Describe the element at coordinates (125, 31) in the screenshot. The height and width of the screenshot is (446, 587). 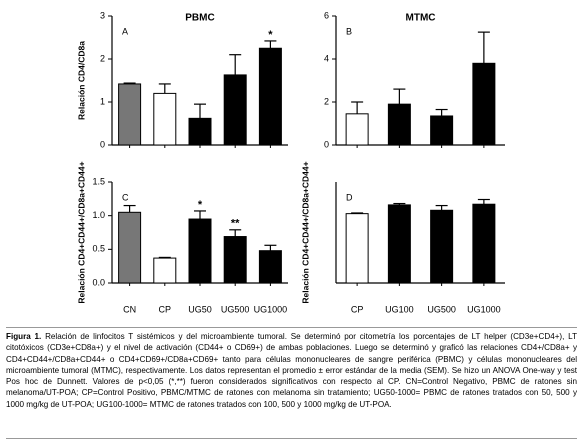
I see `panel-label: A` at that location.